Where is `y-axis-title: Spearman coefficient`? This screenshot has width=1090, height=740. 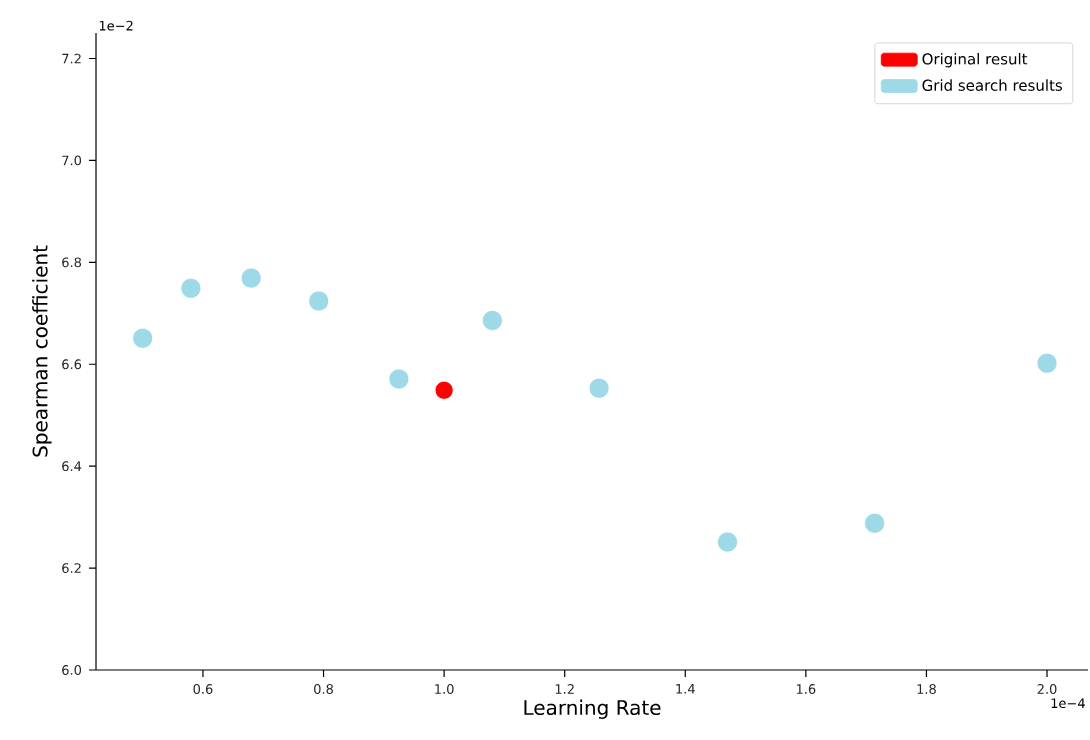
y-axis-title: Spearman coefficient is located at coordinates (42, 351).